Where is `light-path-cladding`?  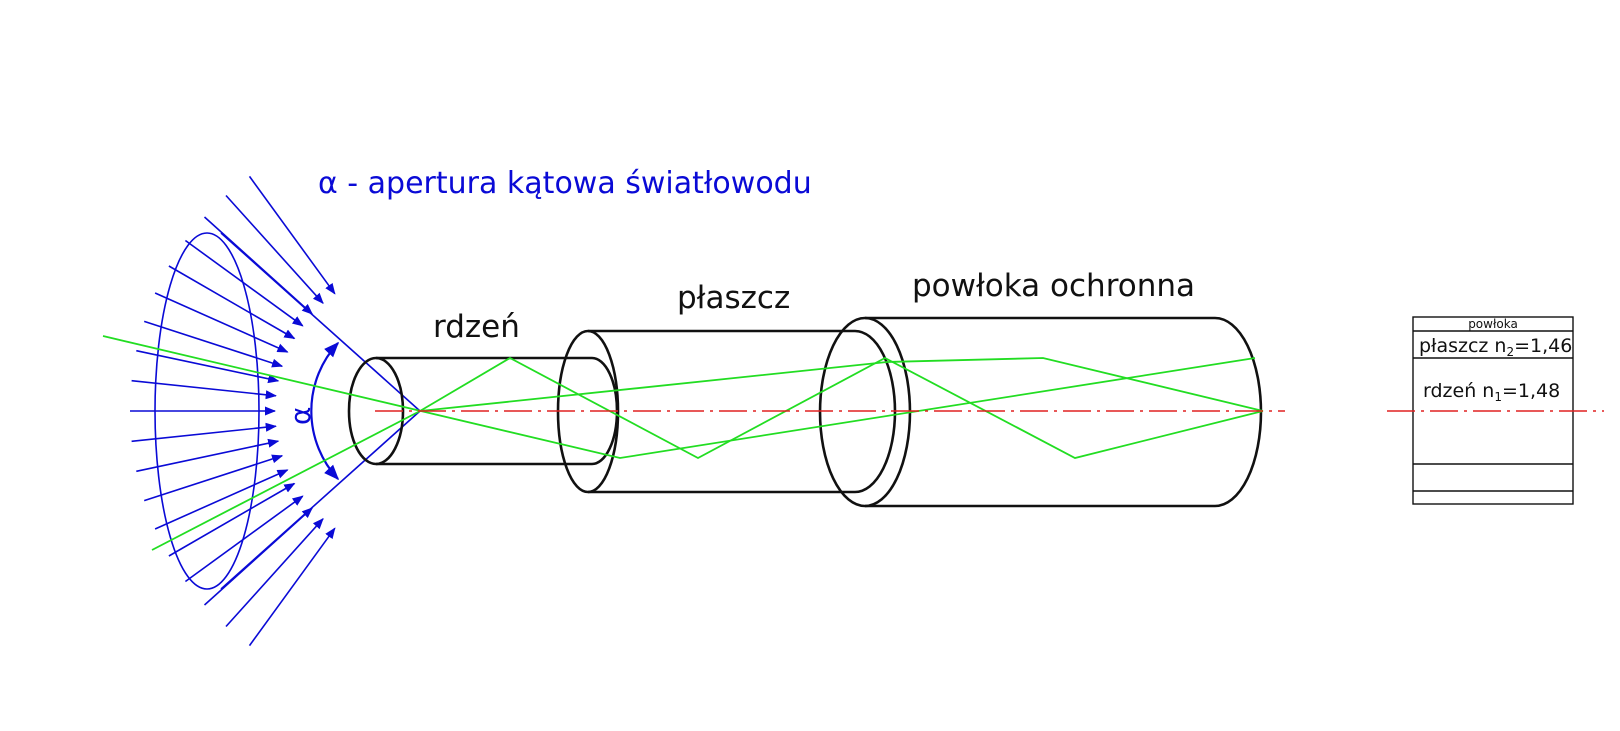
light-path-cladding is located at coordinates (841, 384).